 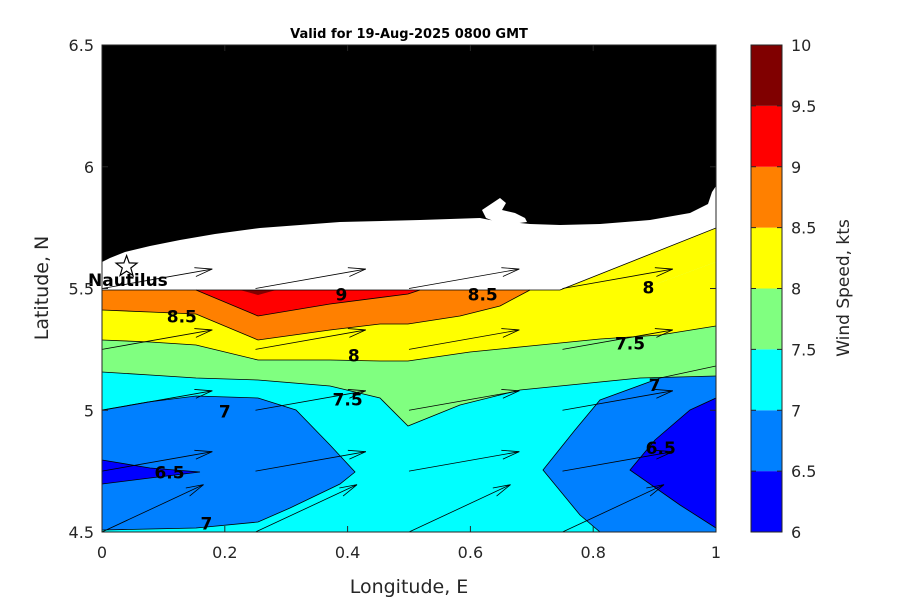 What do you see at coordinates (504, 211) in the screenshot?
I see `coastal-spit` at bounding box center [504, 211].